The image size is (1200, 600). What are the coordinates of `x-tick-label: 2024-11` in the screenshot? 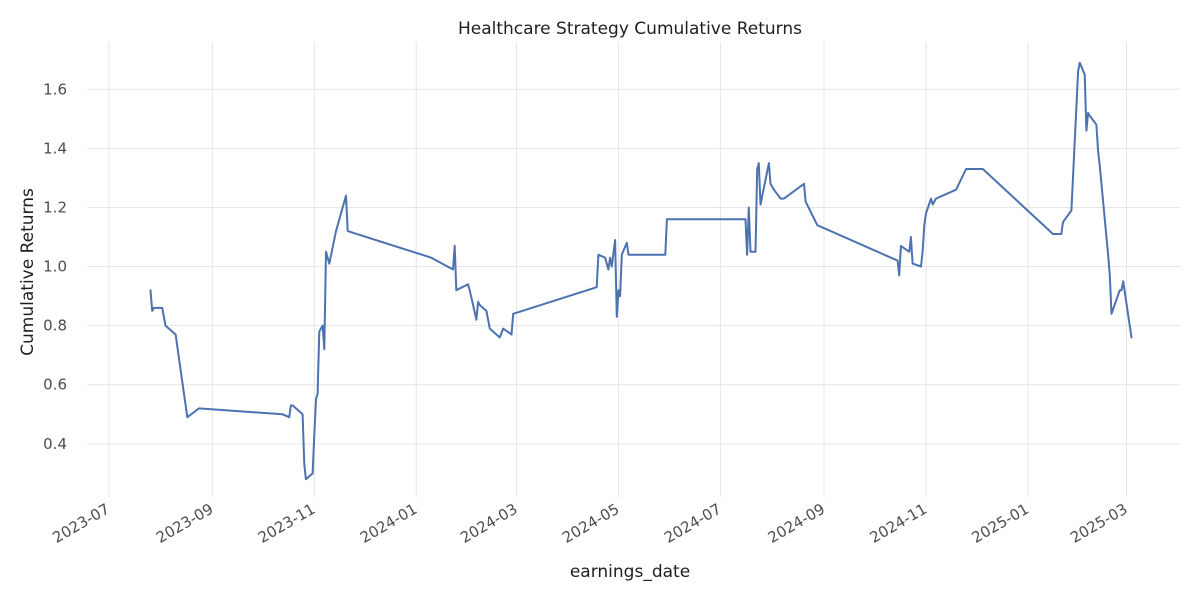 It's located at (898, 523).